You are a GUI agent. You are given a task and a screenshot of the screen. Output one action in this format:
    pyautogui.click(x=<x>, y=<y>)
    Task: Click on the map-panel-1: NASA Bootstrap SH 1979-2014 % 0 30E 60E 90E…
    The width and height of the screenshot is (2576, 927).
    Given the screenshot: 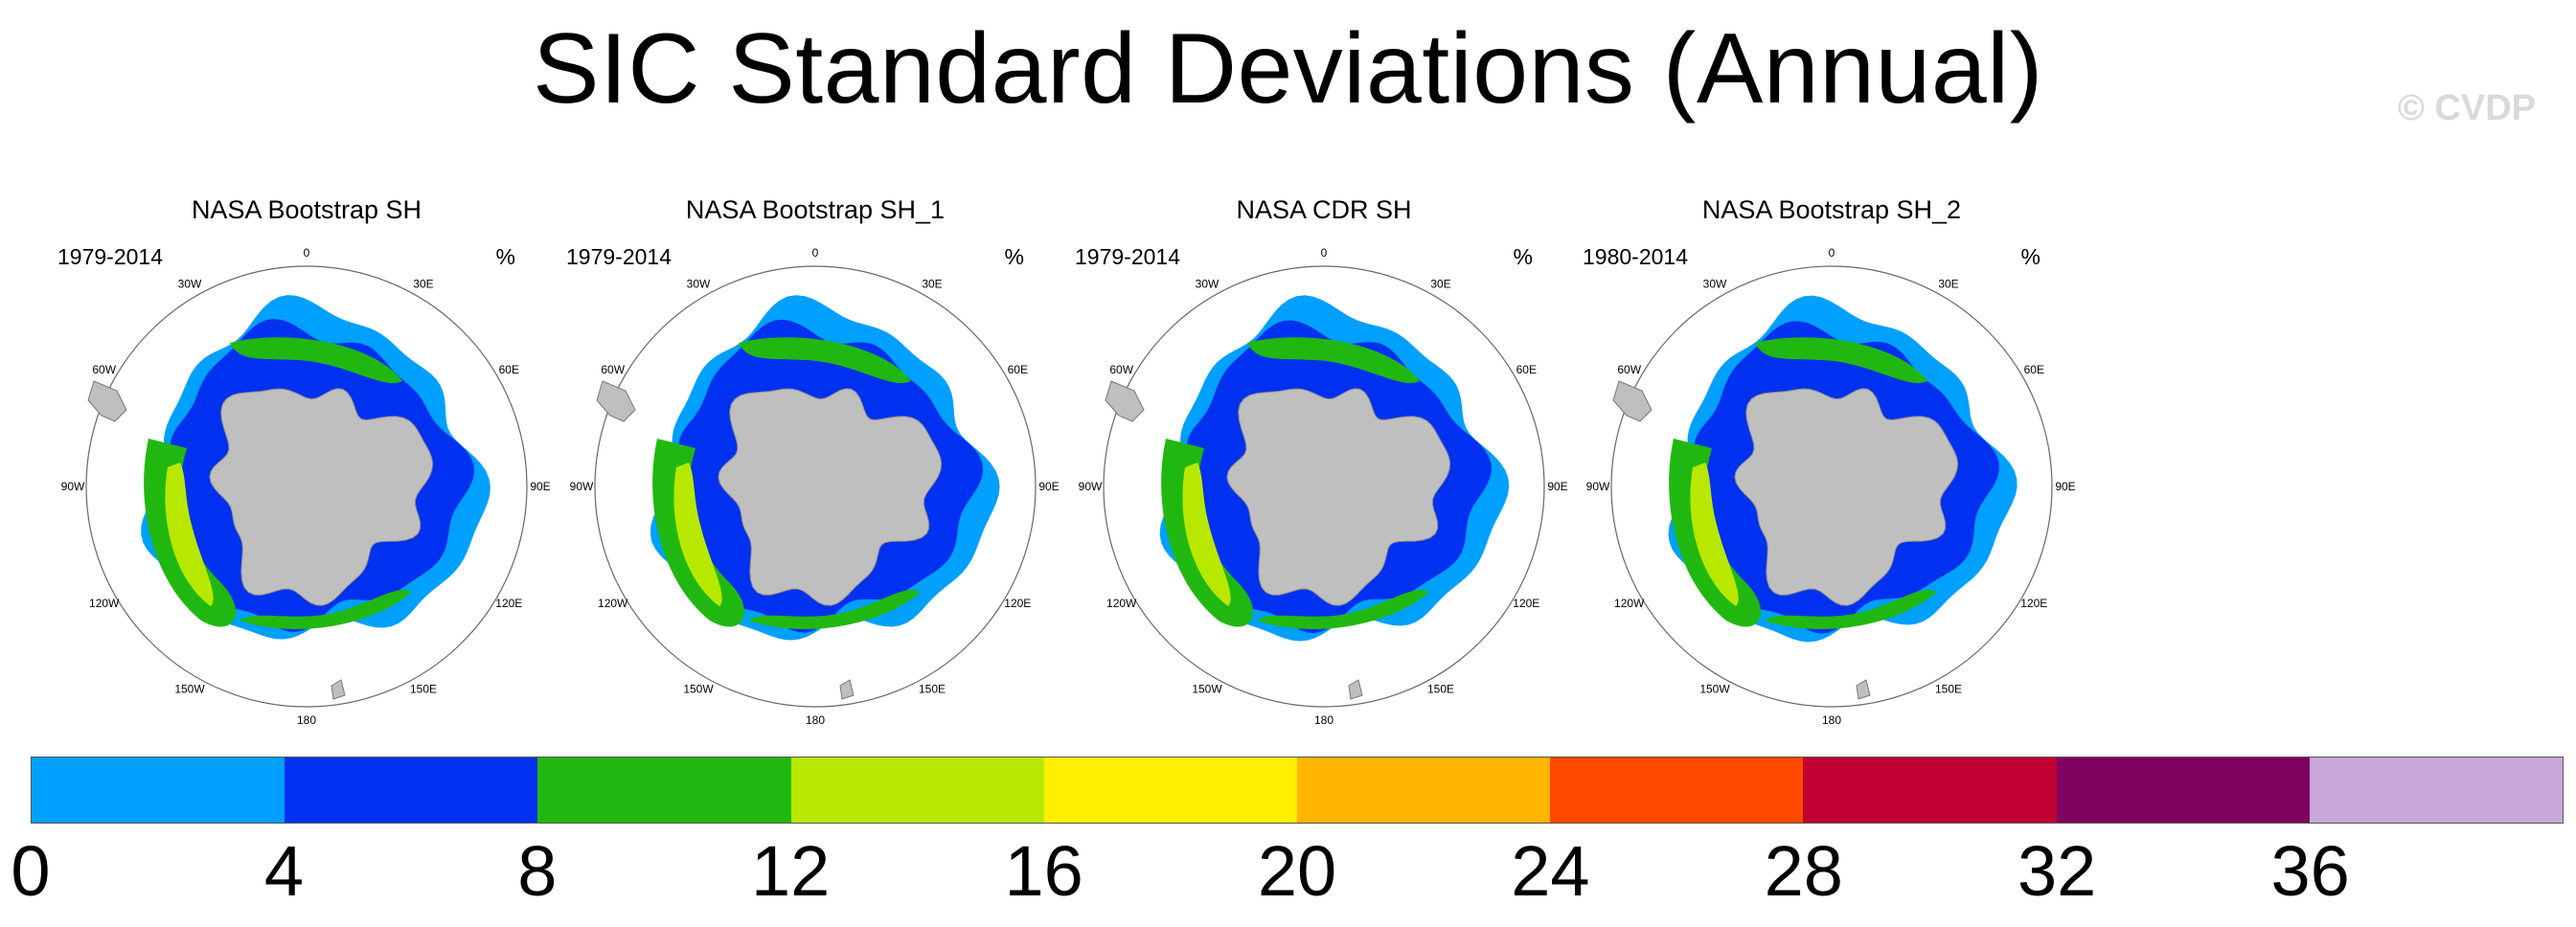 What is the action you would take?
    pyautogui.click(x=306, y=460)
    